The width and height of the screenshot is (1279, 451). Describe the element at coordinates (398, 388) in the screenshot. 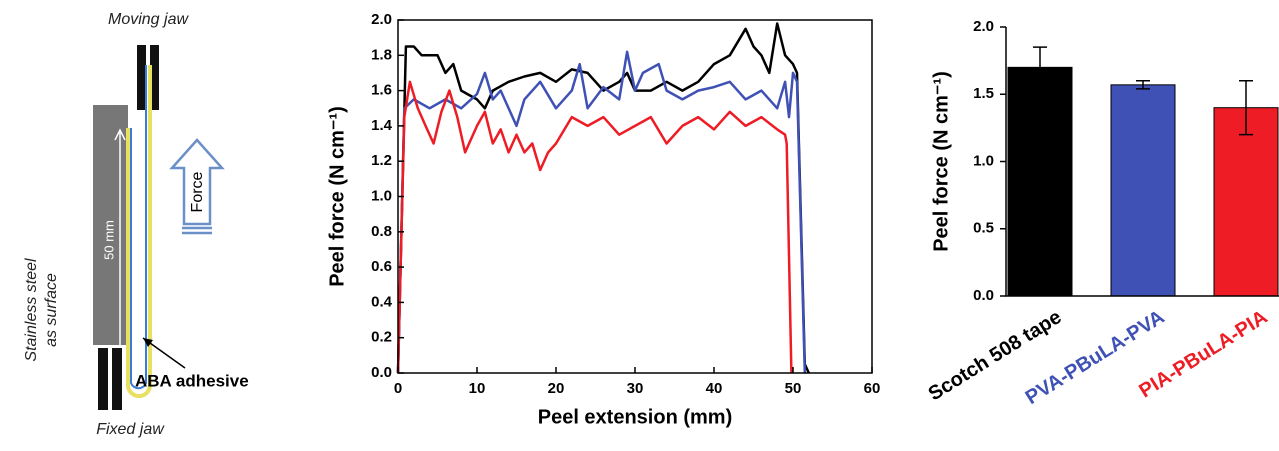

I see `x-tick-label: 0` at that location.